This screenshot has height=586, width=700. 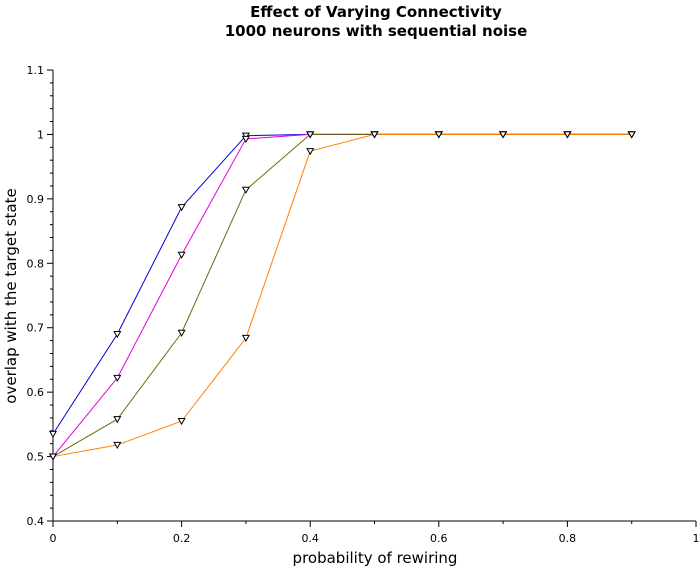 What do you see at coordinates (53, 538) in the screenshot?
I see `x-tick-label: 0` at bounding box center [53, 538].